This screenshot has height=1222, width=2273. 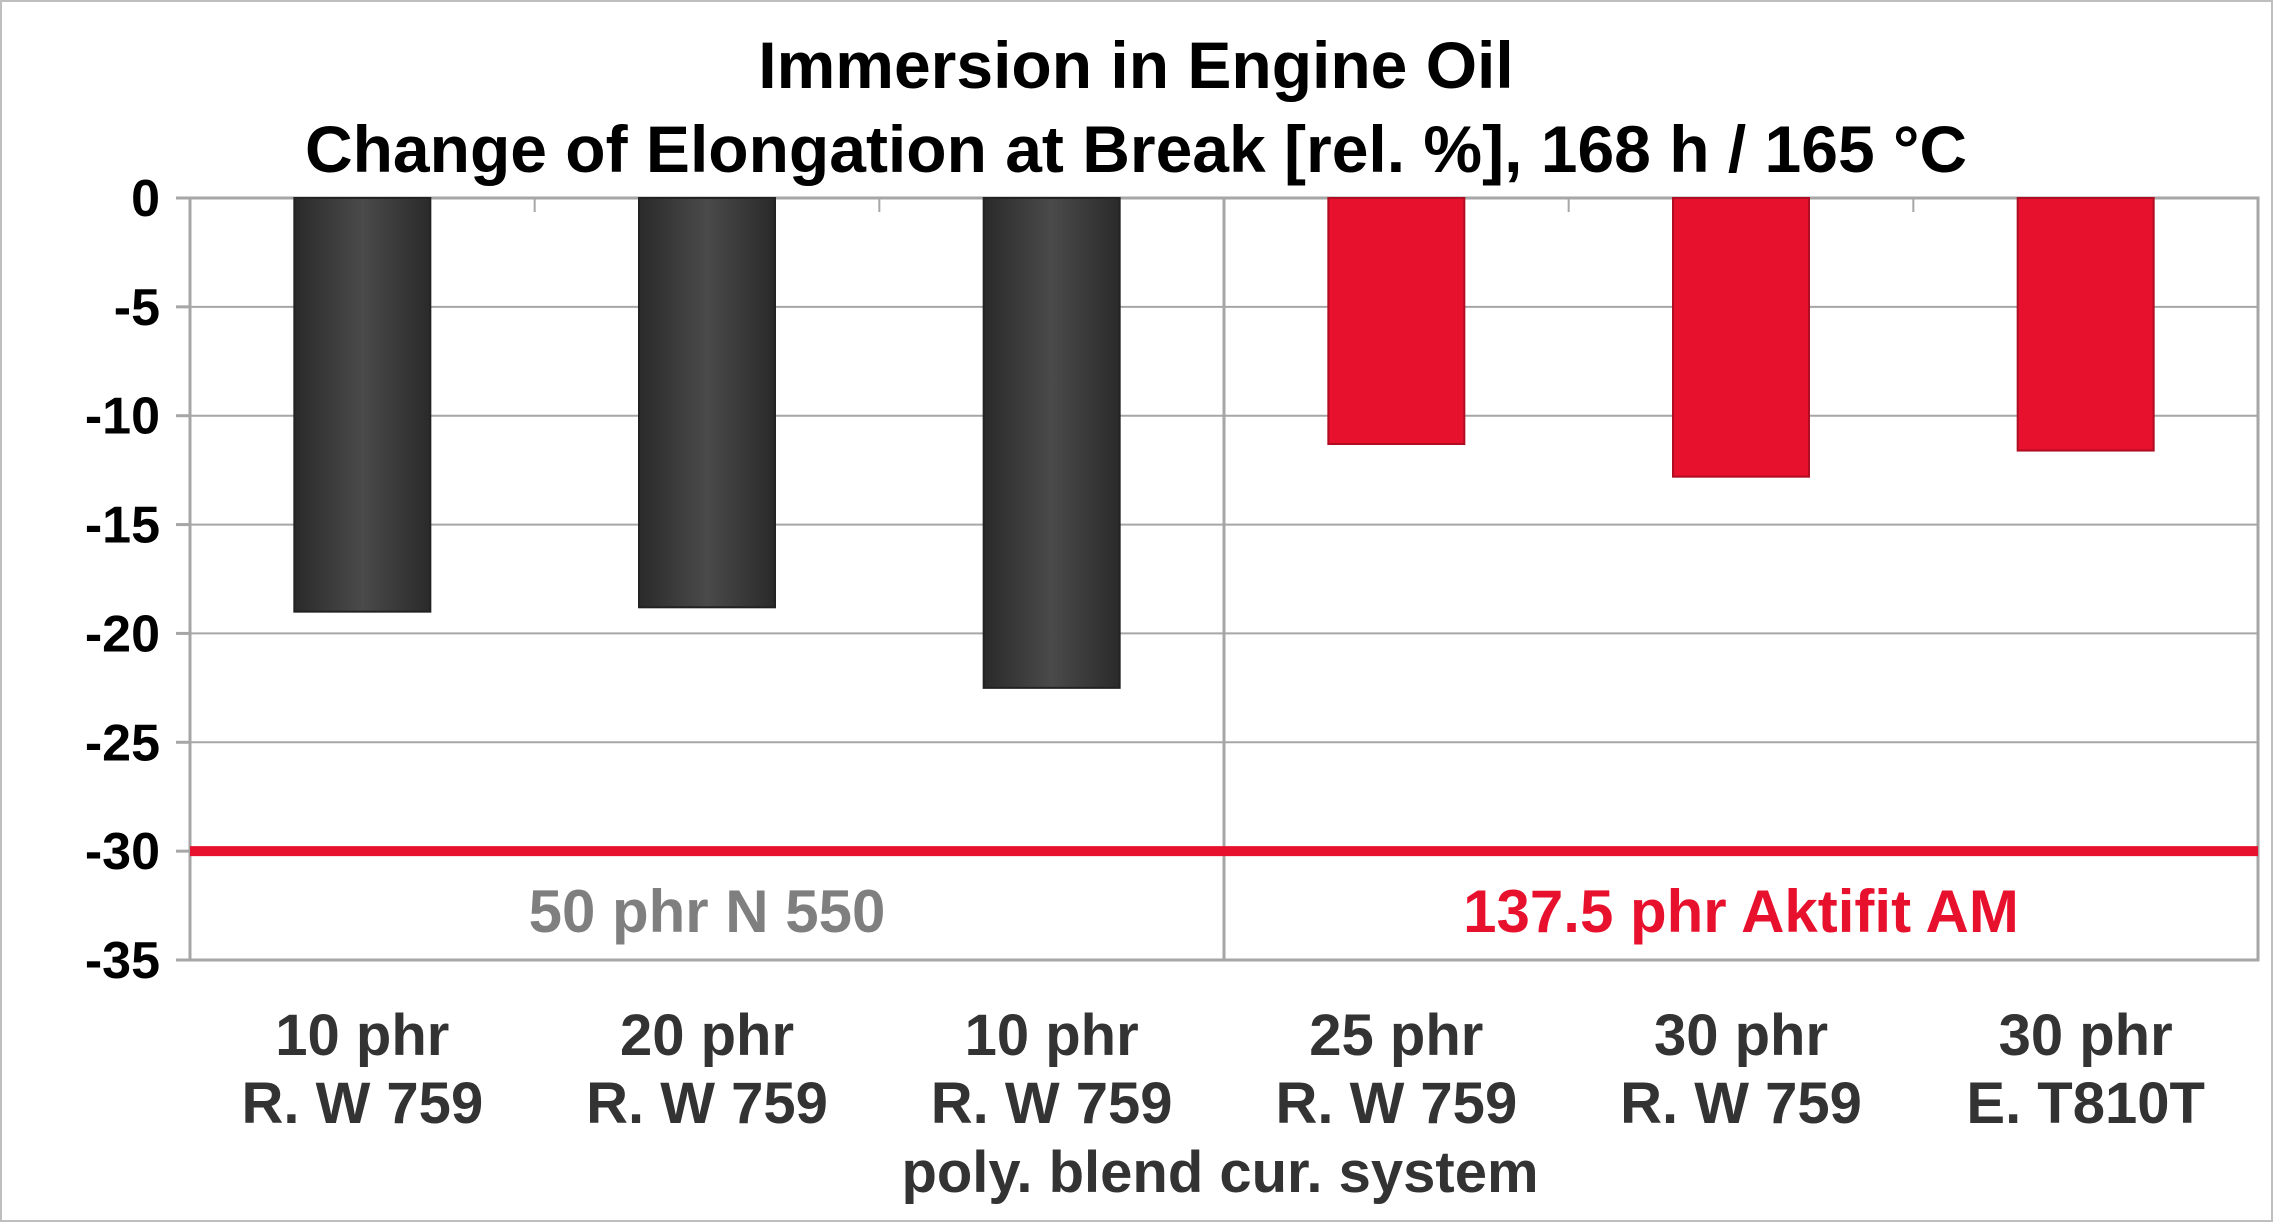 I want to click on category-label-1-line1: 10 phr, so click(x=362, y=1035).